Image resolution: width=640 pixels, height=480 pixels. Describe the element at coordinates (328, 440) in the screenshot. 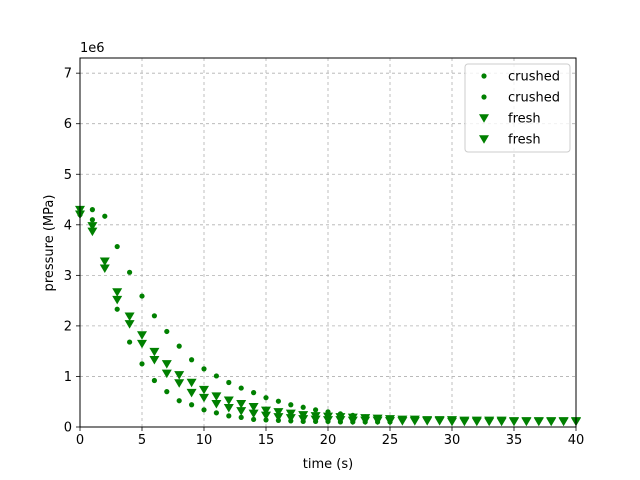

I see `x-tick-label: 20` at that location.